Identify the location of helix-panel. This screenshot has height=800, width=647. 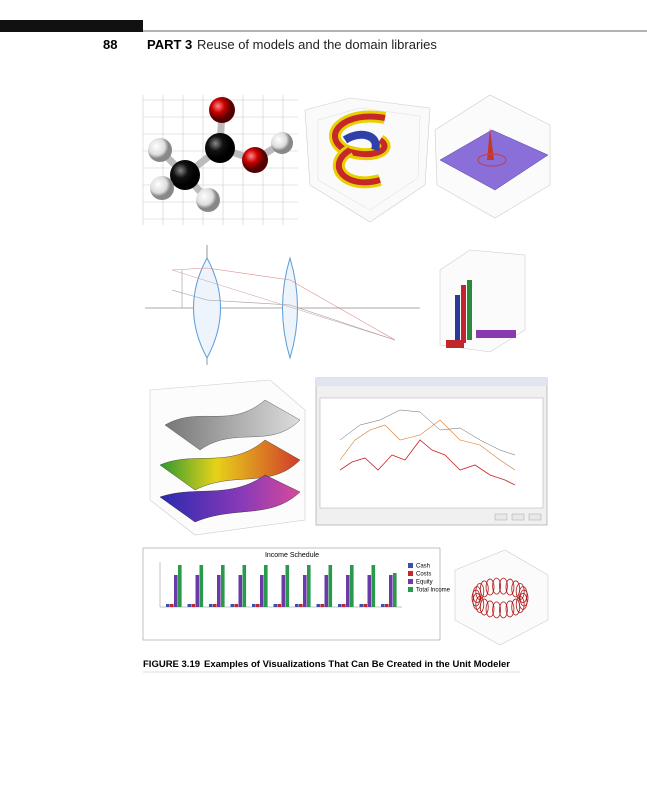
(367, 160).